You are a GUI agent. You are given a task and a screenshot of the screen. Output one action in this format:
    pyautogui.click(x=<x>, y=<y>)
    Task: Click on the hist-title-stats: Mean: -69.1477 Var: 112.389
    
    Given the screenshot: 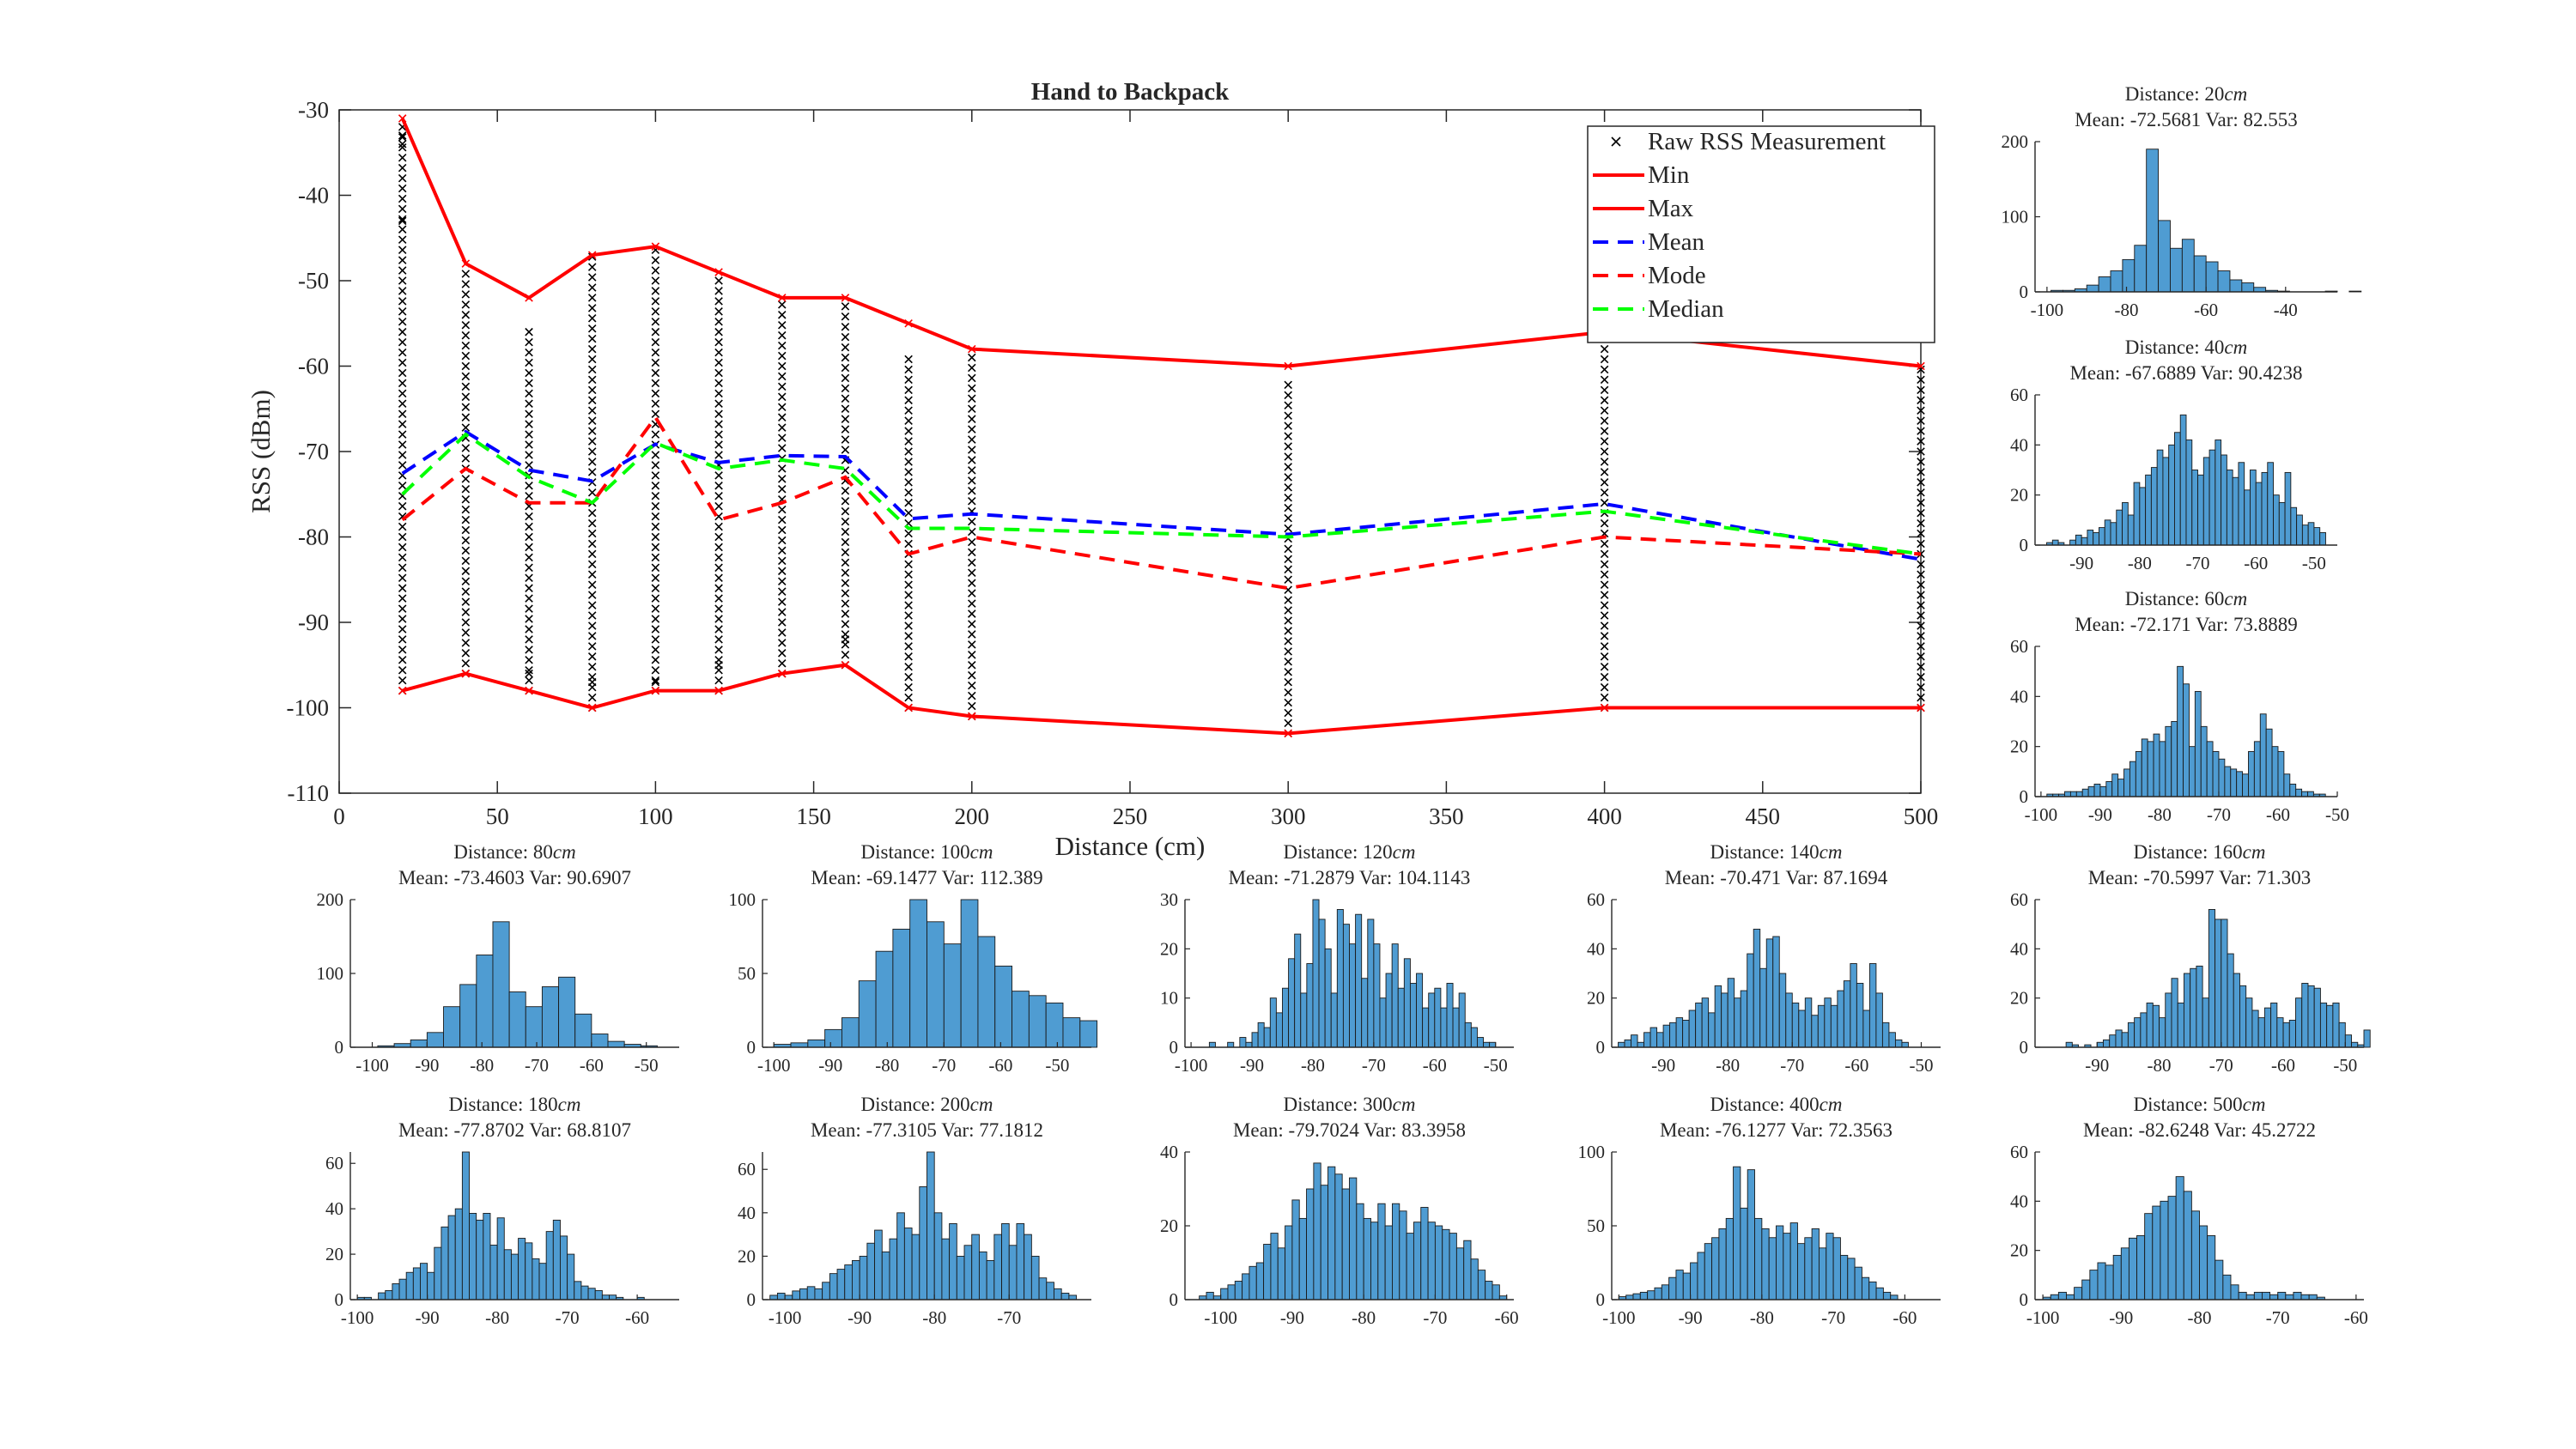 What is the action you would take?
    pyautogui.click(x=926, y=877)
    